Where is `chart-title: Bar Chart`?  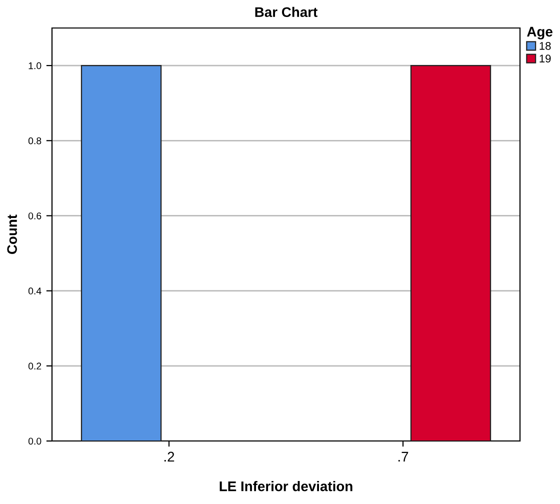
chart-title: Bar Chart is located at coordinates (286, 12).